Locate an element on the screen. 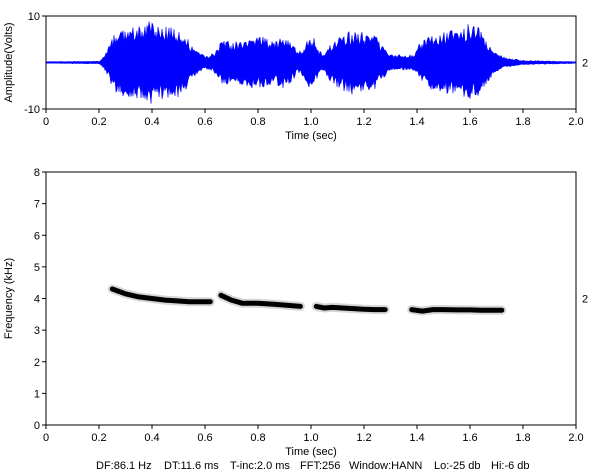  waveform-x-ticks: 0 0.2 0.4 0.6 0.8 1.0 1.2 1.4 1.6 1.8 2.0 is located at coordinates (313, 118).